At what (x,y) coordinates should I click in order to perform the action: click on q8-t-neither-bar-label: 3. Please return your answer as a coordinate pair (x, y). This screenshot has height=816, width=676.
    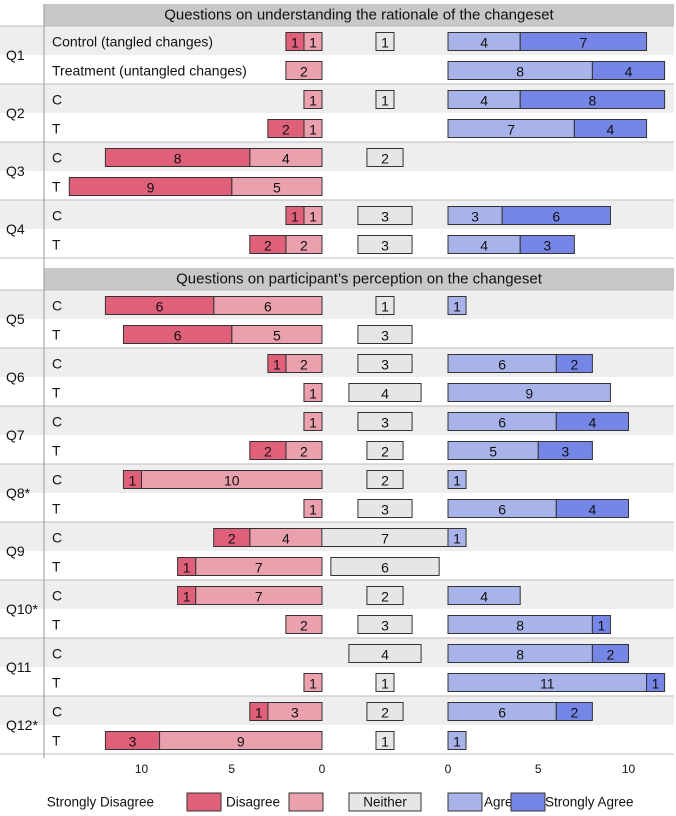
    Looking at the image, I should click on (385, 510).